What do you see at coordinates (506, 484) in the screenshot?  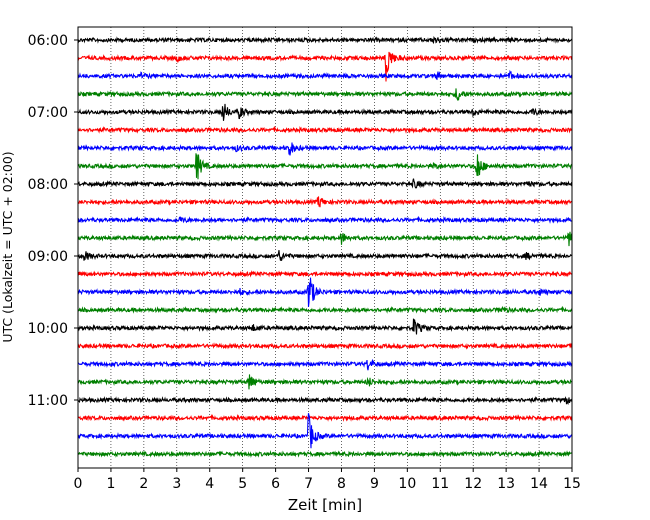 I see `x-tick-label: 13` at bounding box center [506, 484].